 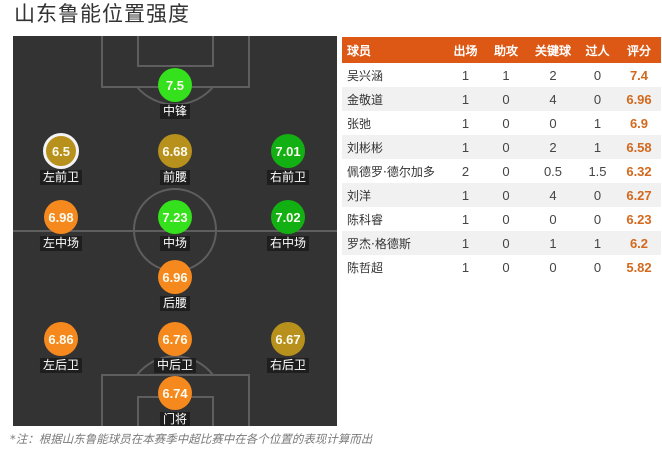 What do you see at coordinates (391, 171) in the screenshot?
I see `player-name: 佩德罗·德尔加多` at bounding box center [391, 171].